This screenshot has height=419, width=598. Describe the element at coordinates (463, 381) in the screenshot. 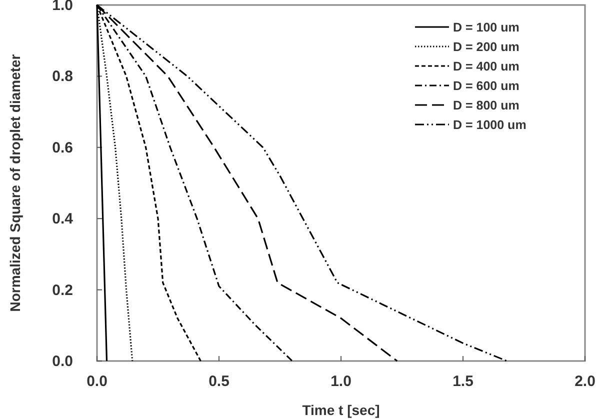

I see `x-tick-label: 1.5` at that location.